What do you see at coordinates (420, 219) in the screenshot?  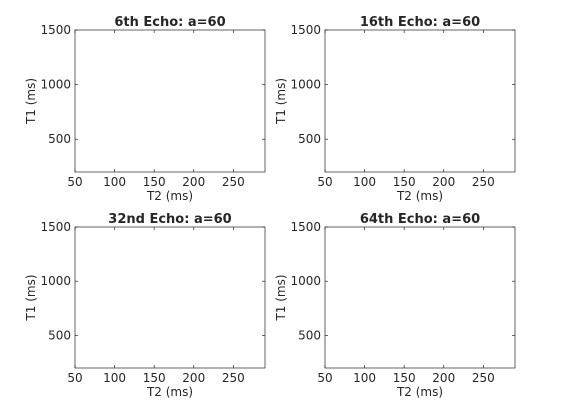 I see `subplot-title: 64th Echo: a=60` at bounding box center [420, 219].